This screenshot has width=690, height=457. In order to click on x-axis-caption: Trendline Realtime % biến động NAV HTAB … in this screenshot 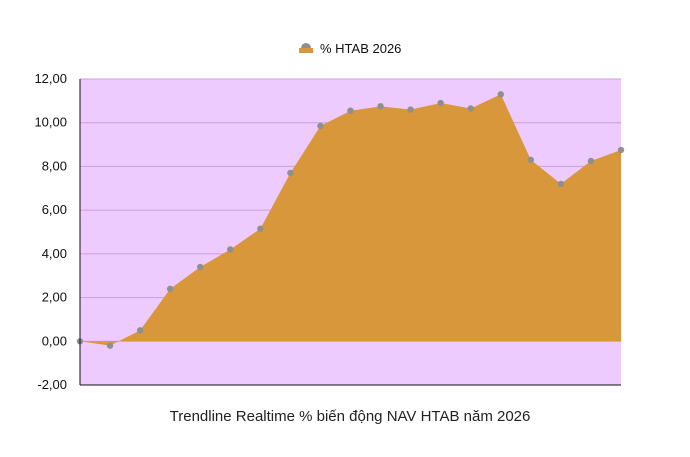, I will do `click(350, 416)`.